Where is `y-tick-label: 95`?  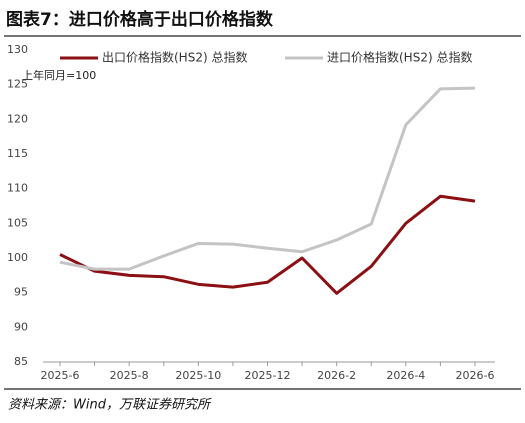
y-tick-label: 95 is located at coordinates (21, 292).